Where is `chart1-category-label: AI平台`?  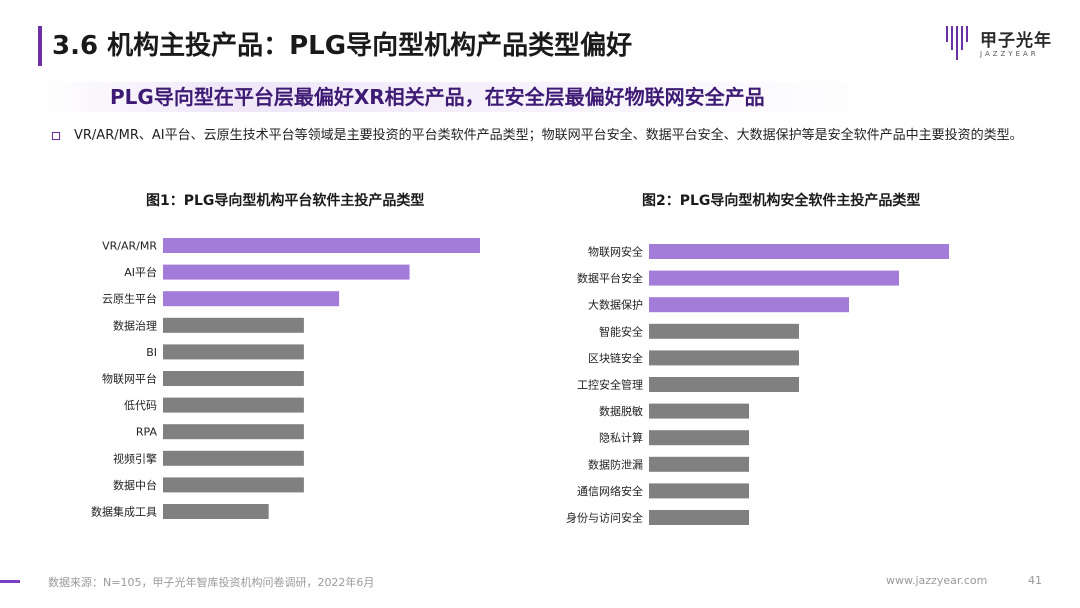 chart1-category-label: AI平台 is located at coordinates (140, 272).